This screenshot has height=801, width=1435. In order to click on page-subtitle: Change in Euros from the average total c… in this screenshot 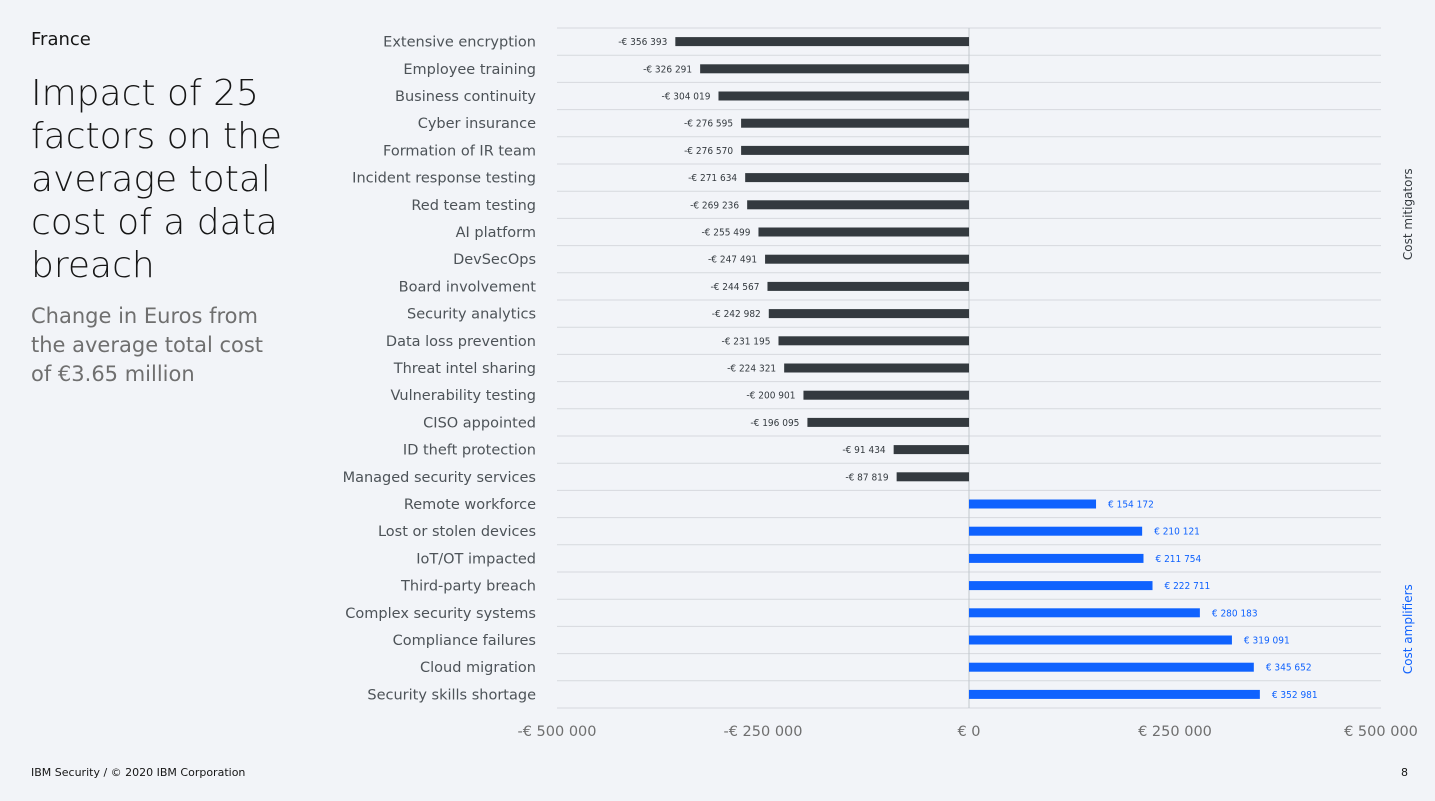, I will do `click(147, 345)`.